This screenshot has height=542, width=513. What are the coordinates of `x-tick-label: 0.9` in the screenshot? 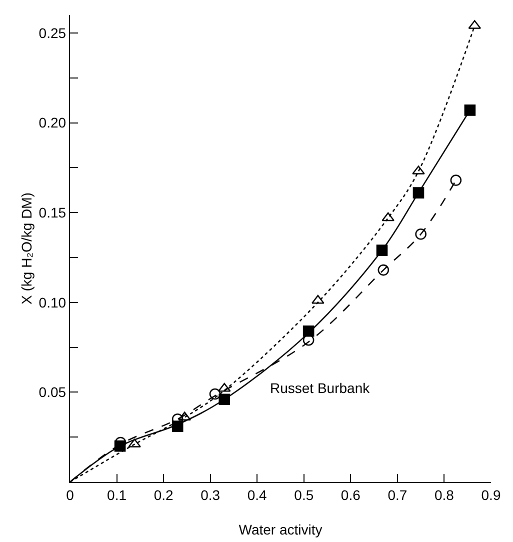 It's located at (491, 494).